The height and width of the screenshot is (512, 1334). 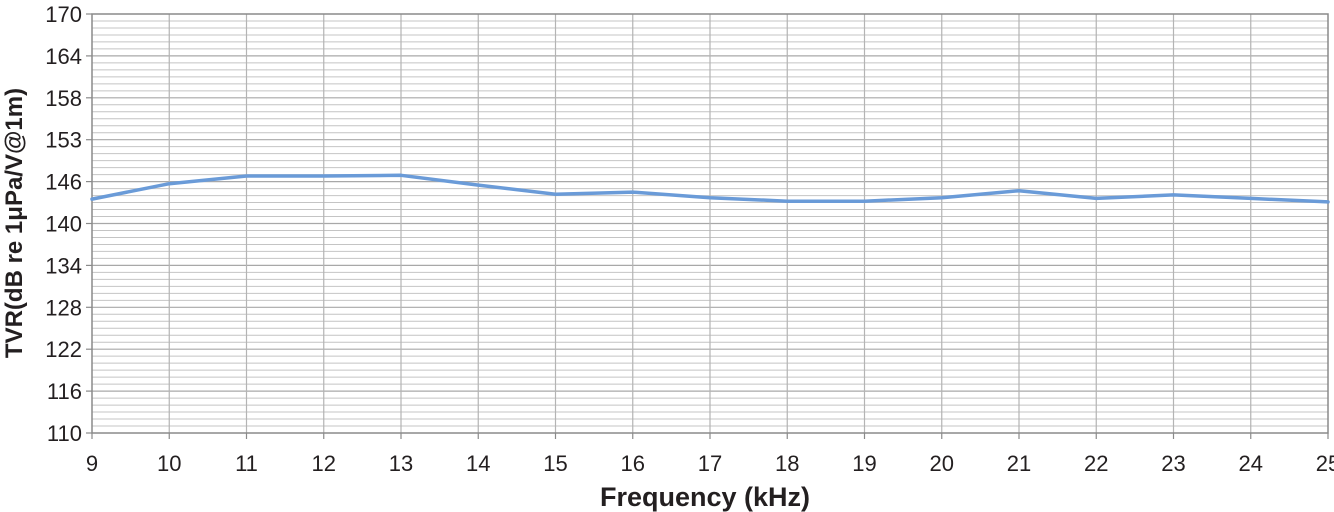 I want to click on tvr-series-line, so click(x=710, y=188).